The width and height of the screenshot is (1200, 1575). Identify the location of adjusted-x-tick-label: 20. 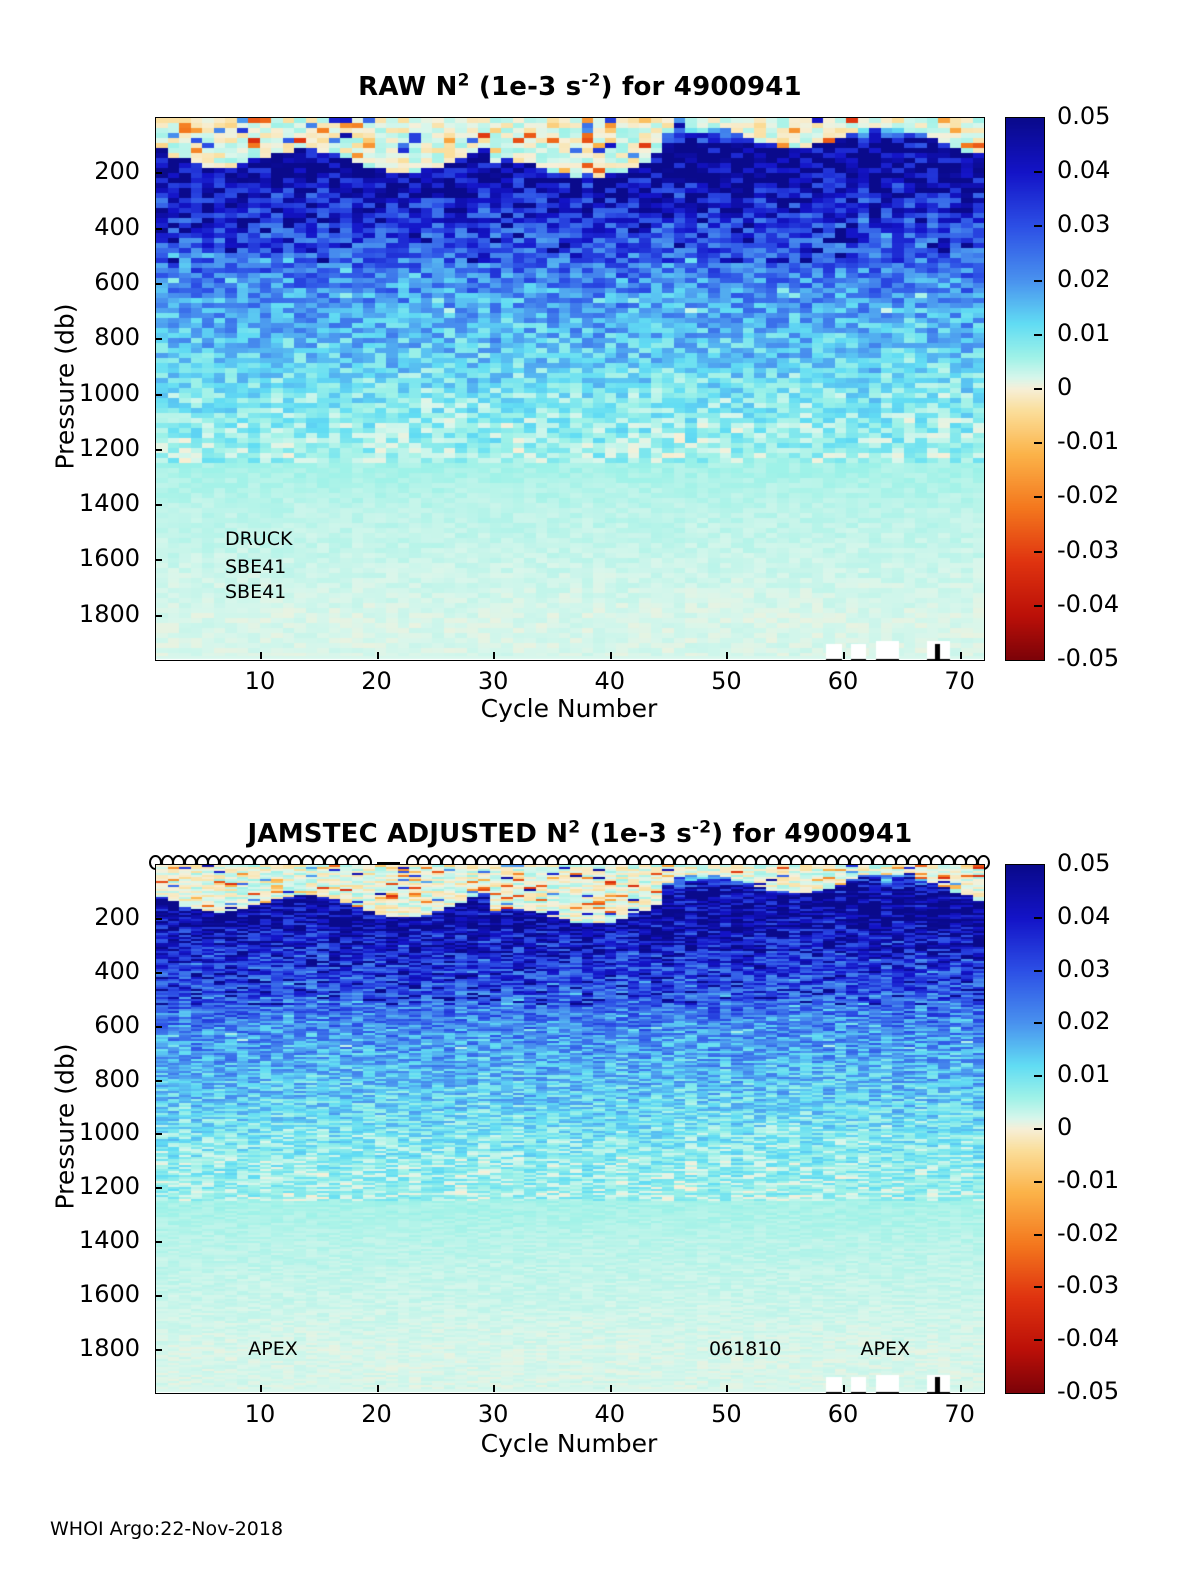
(376, 1414).